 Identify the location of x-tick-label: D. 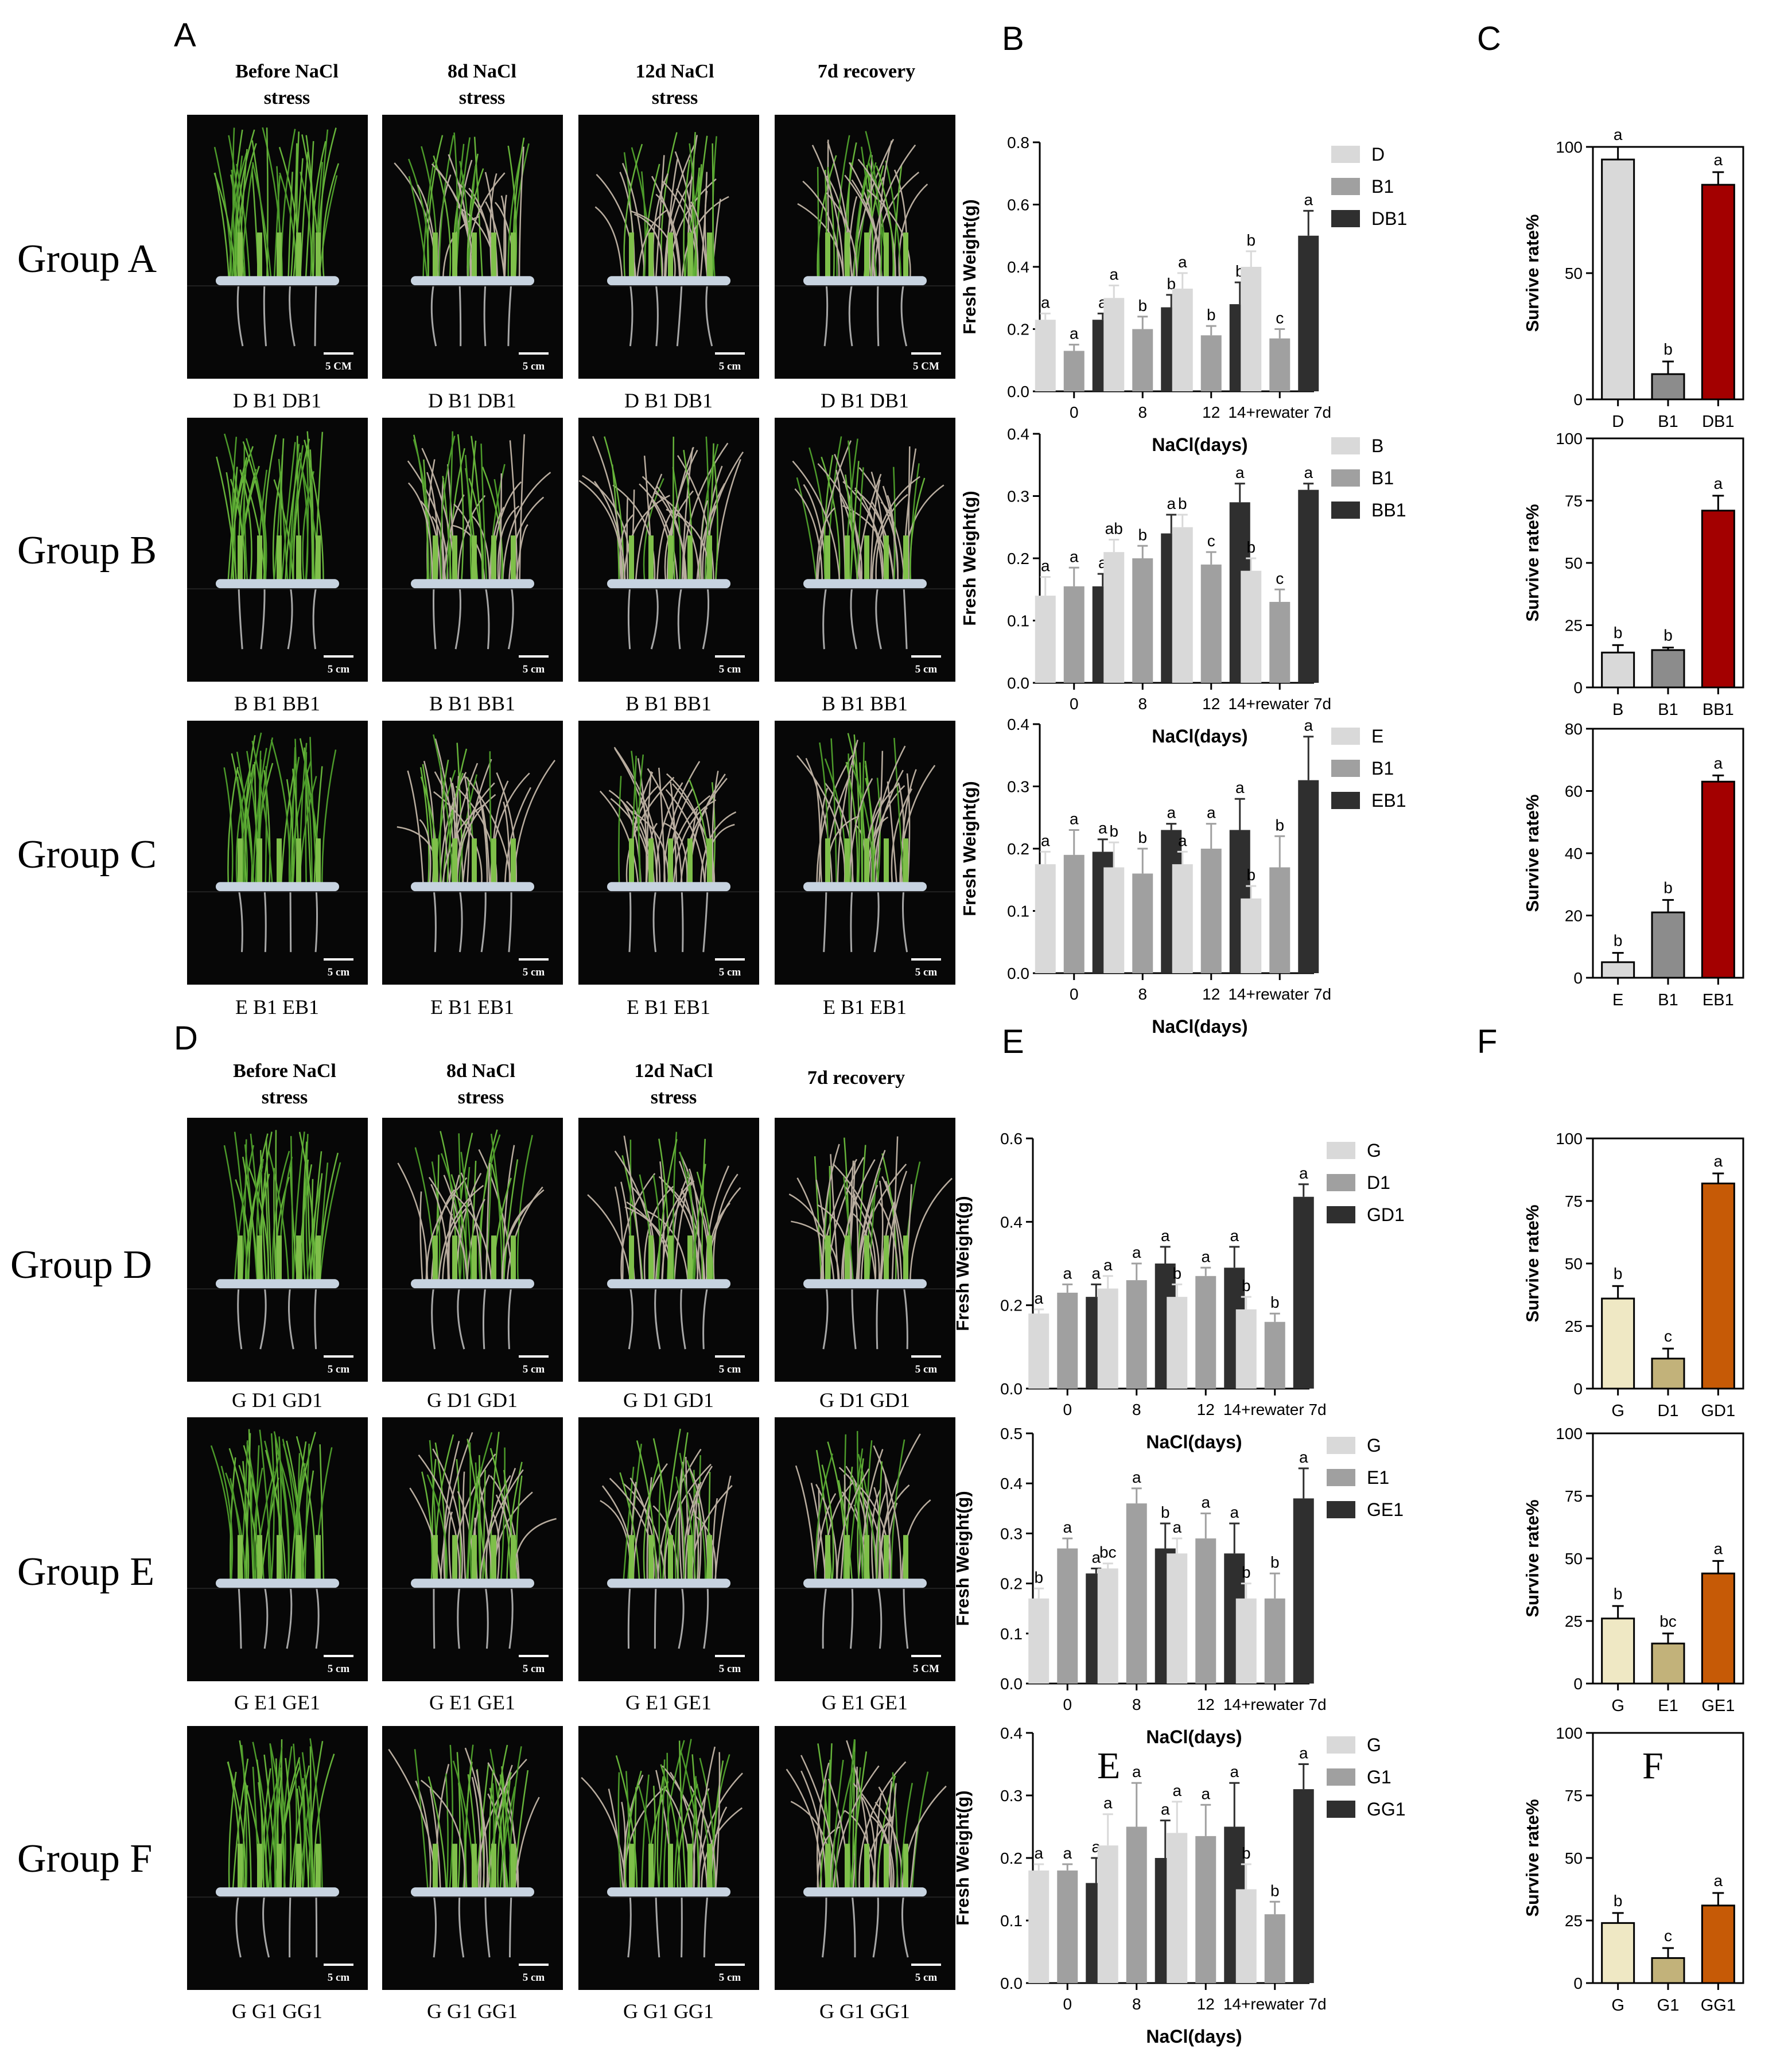
(1618, 422).